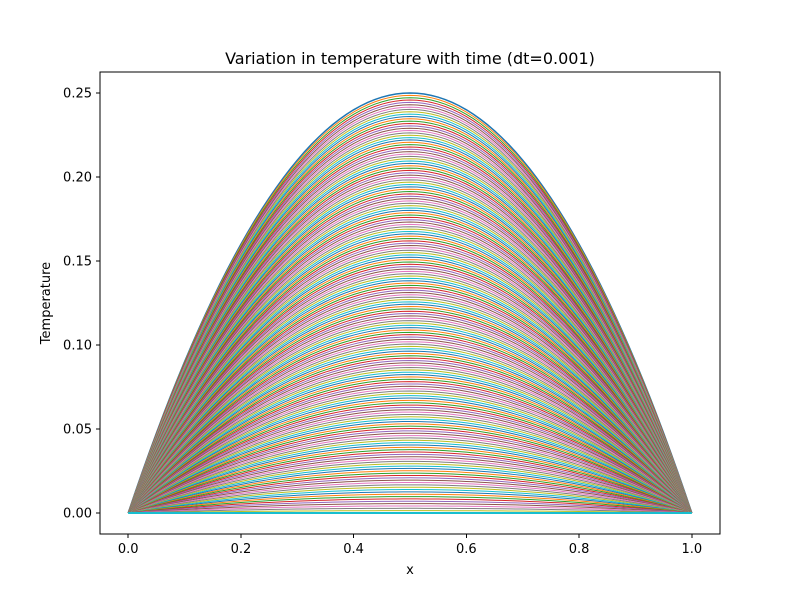 The height and width of the screenshot is (600, 800). Describe the element at coordinates (128, 549) in the screenshot. I see `x-tick-label: 0.0` at that location.